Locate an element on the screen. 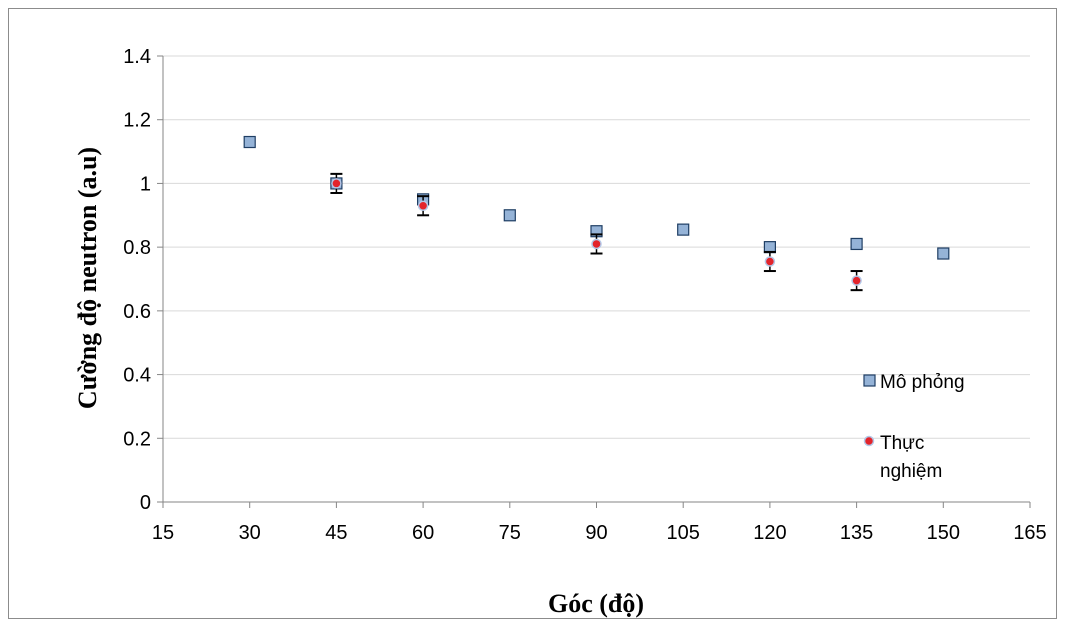 The height and width of the screenshot is (627, 1065). x-tick-label: 45 is located at coordinates (336, 533).